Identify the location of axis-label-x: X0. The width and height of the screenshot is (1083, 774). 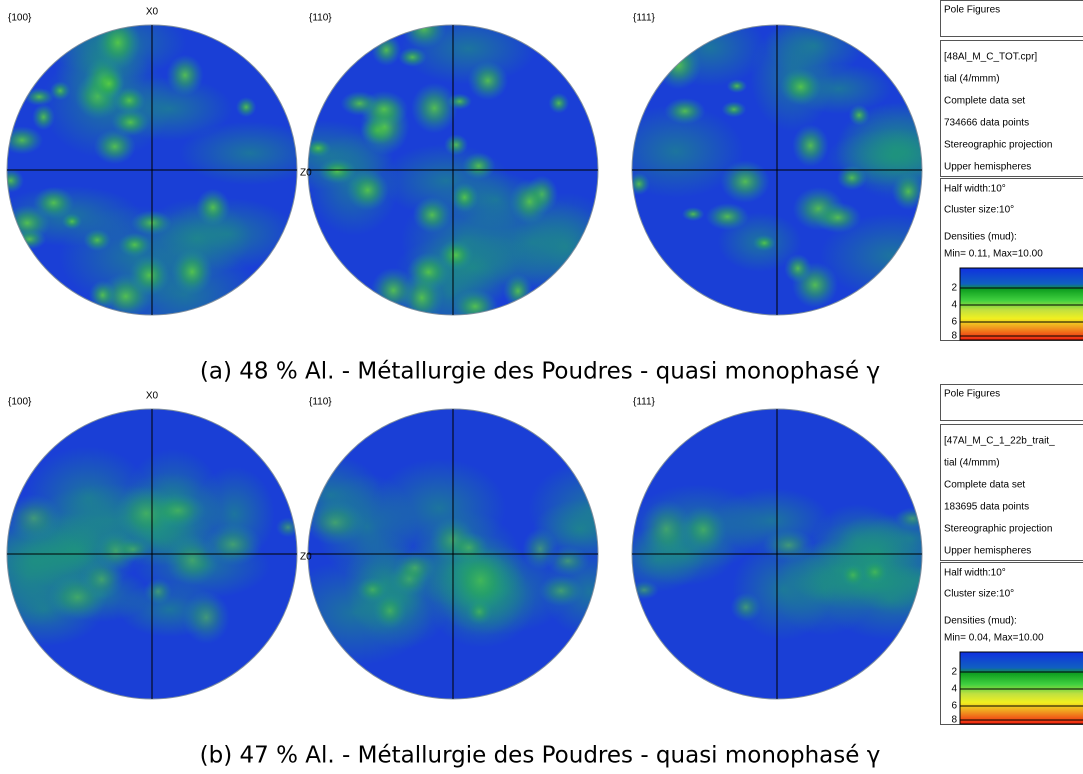
(152, 12).